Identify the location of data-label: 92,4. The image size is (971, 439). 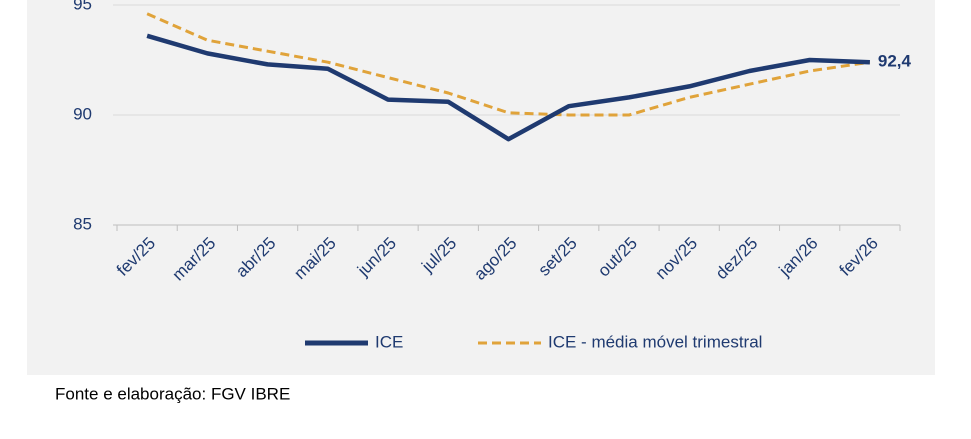
(895, 61).